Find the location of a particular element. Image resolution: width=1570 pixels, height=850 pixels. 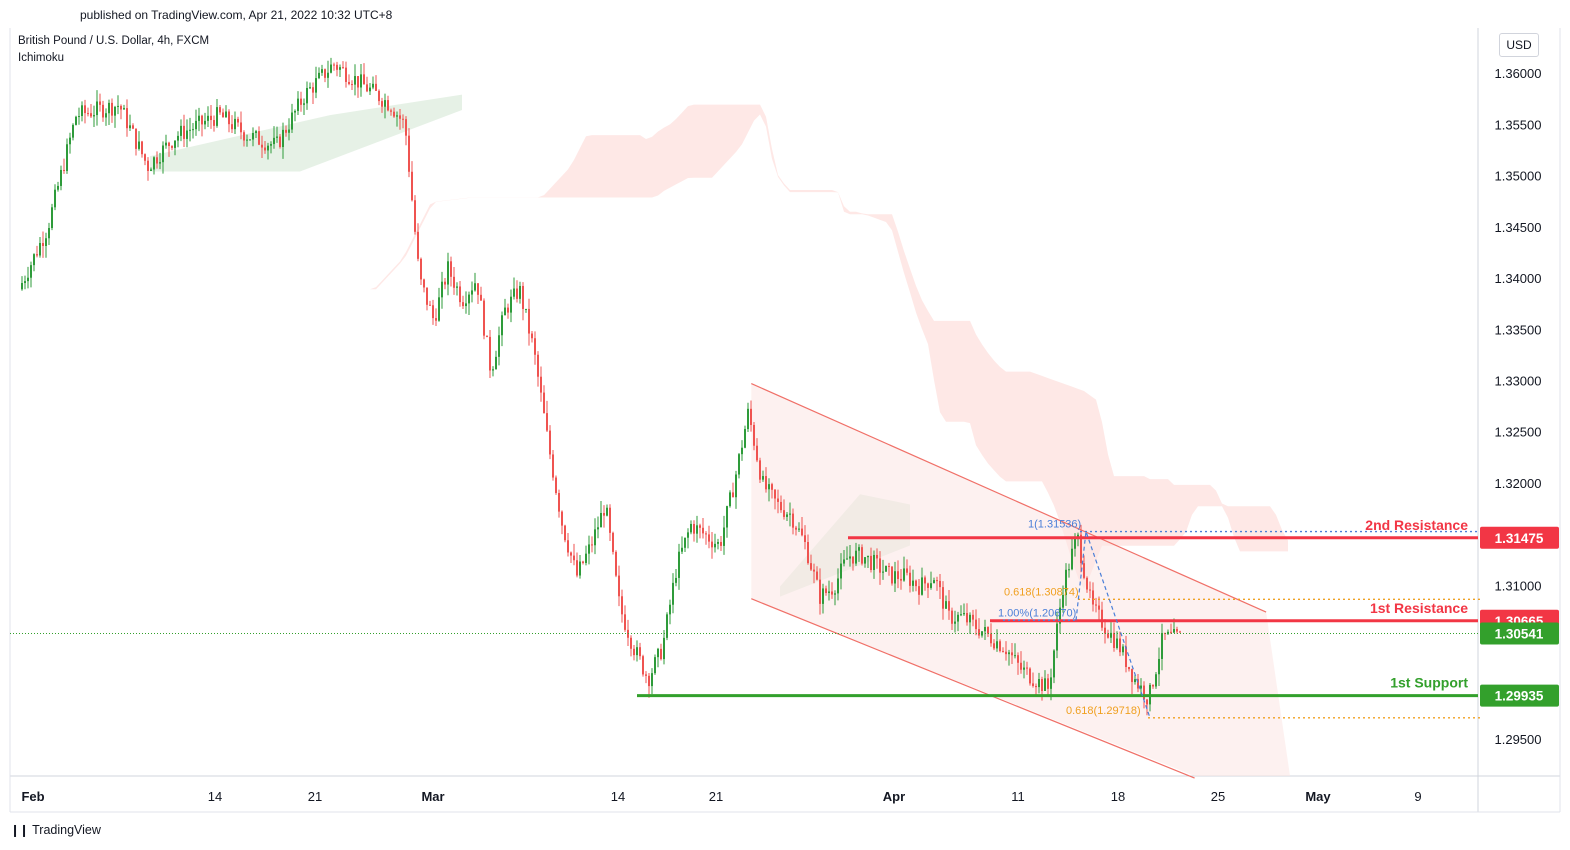

symbol-title: British Pound / U.S. Dollar, 4h, FXCM is located at coordinates (114, 41).